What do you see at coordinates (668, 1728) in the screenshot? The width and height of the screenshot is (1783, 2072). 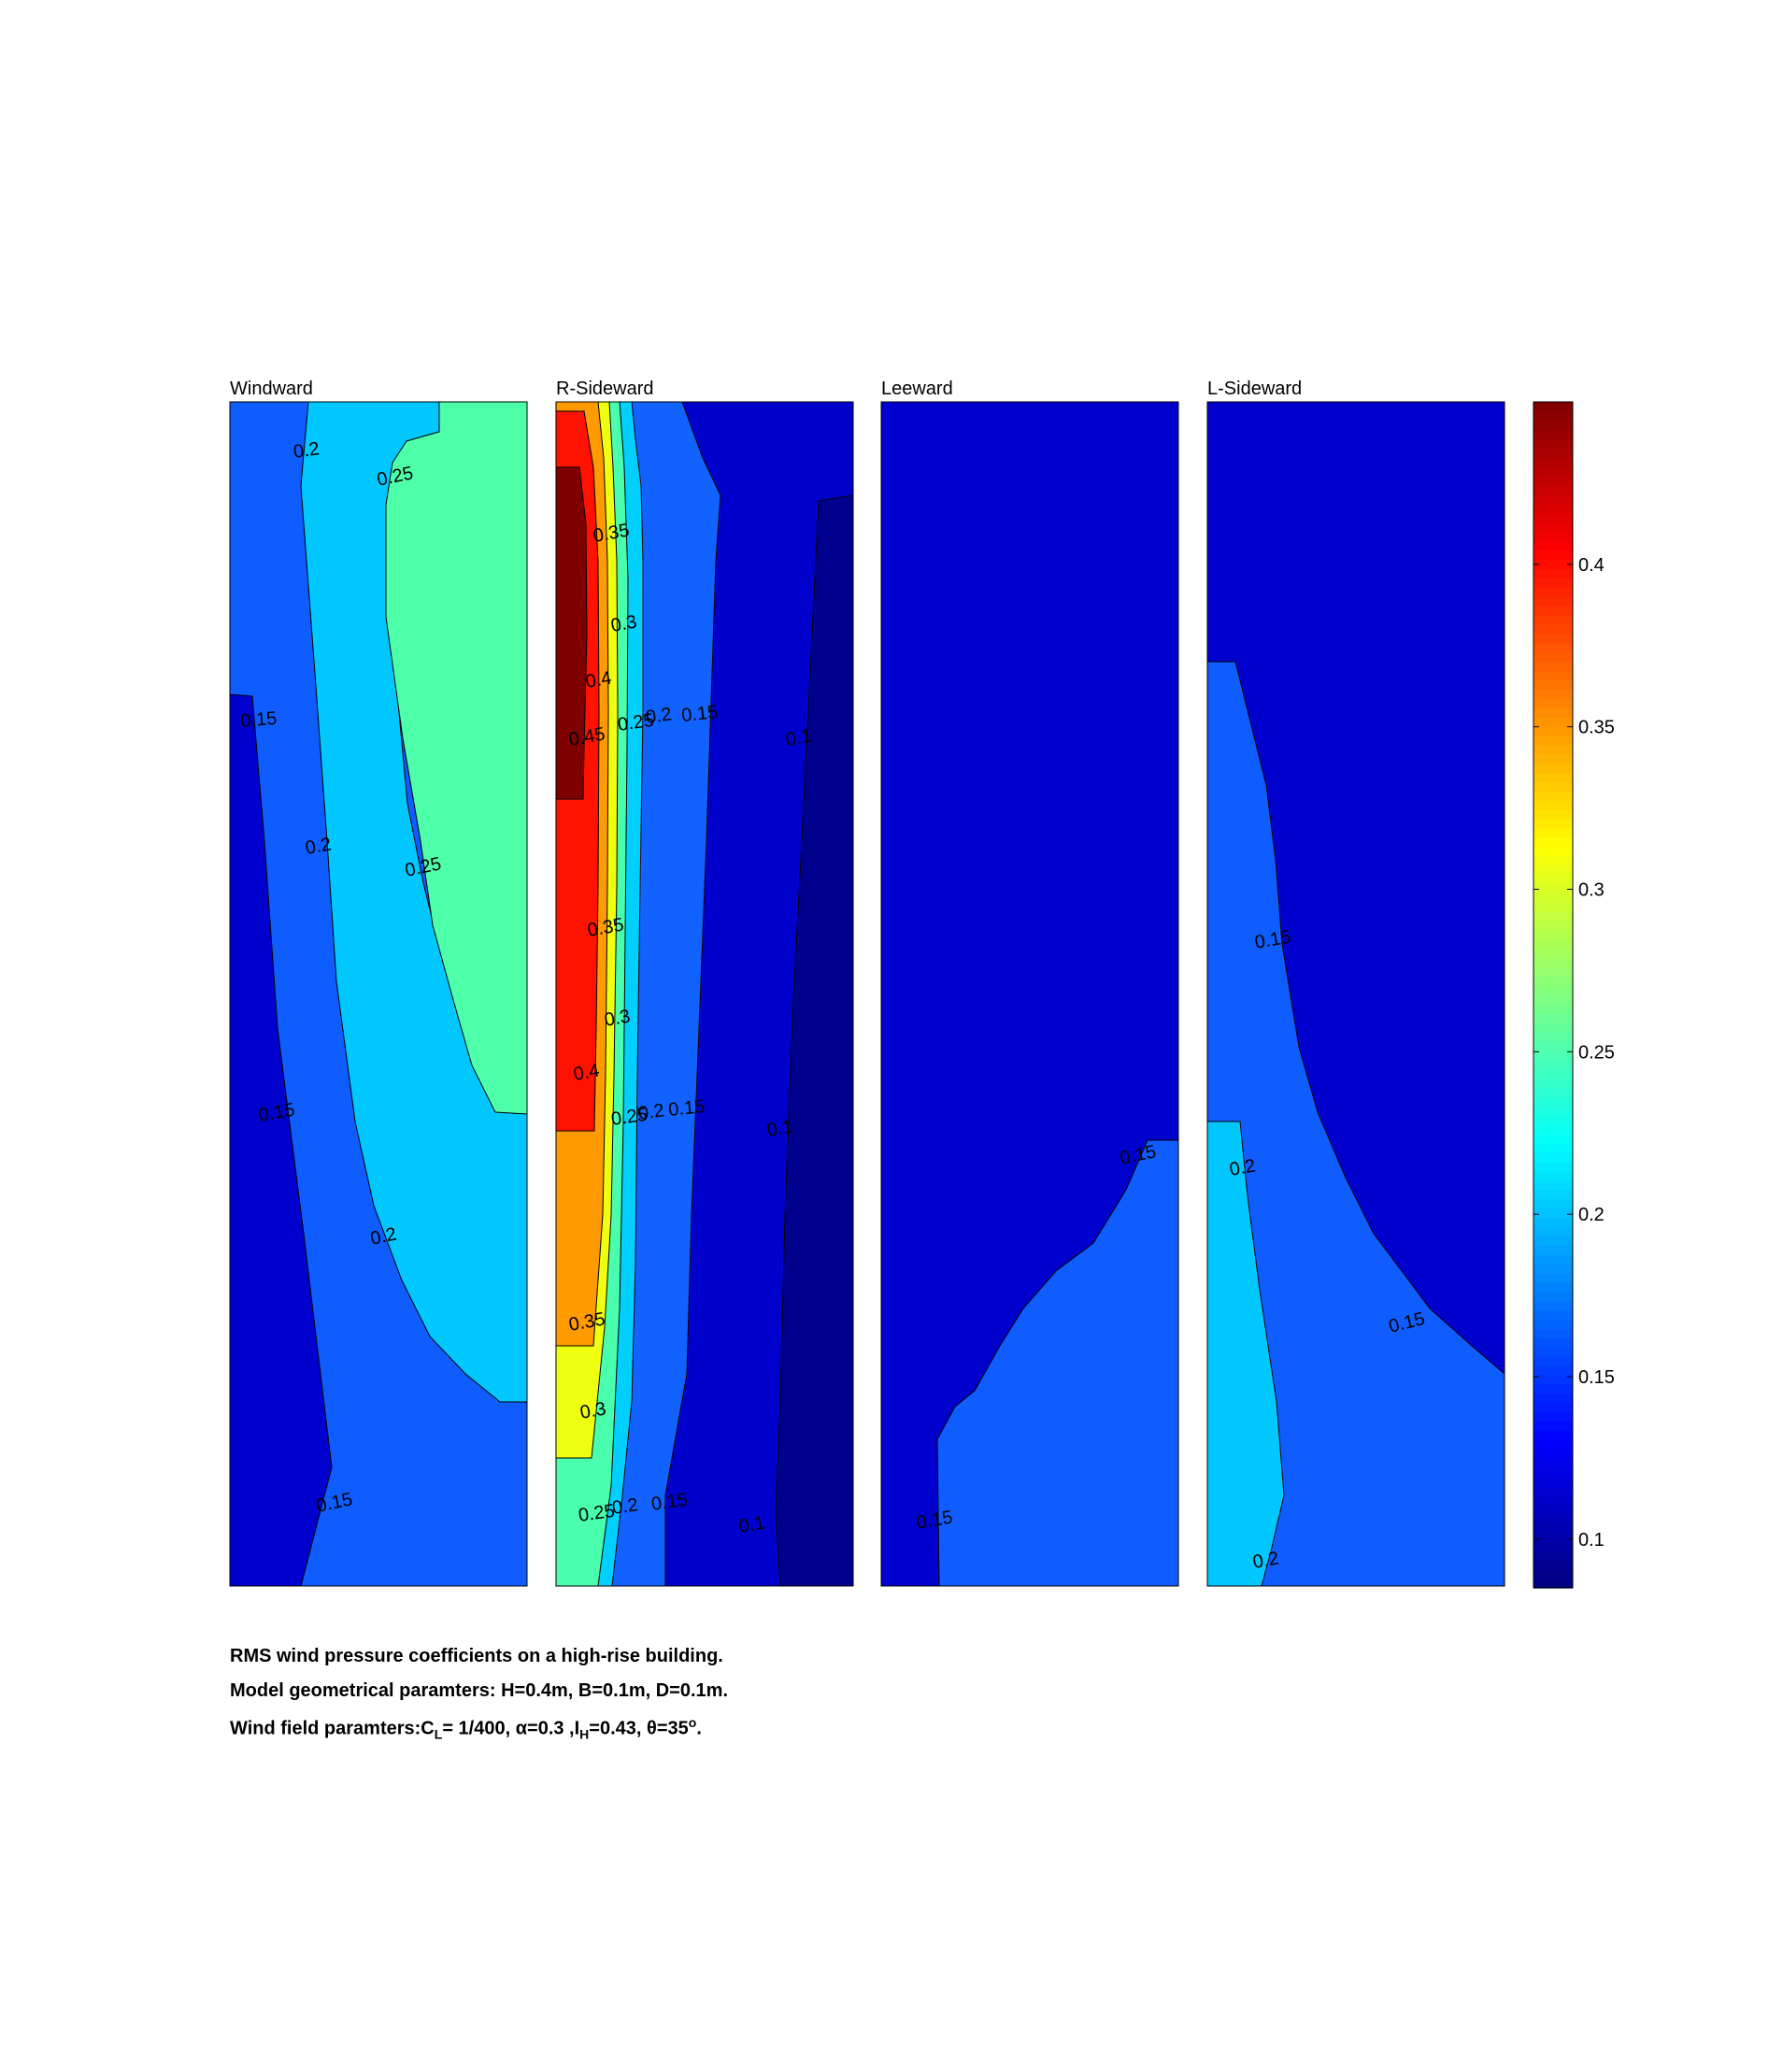 I see `caption-theta: θ=35` at bounding box center [668, 1728].